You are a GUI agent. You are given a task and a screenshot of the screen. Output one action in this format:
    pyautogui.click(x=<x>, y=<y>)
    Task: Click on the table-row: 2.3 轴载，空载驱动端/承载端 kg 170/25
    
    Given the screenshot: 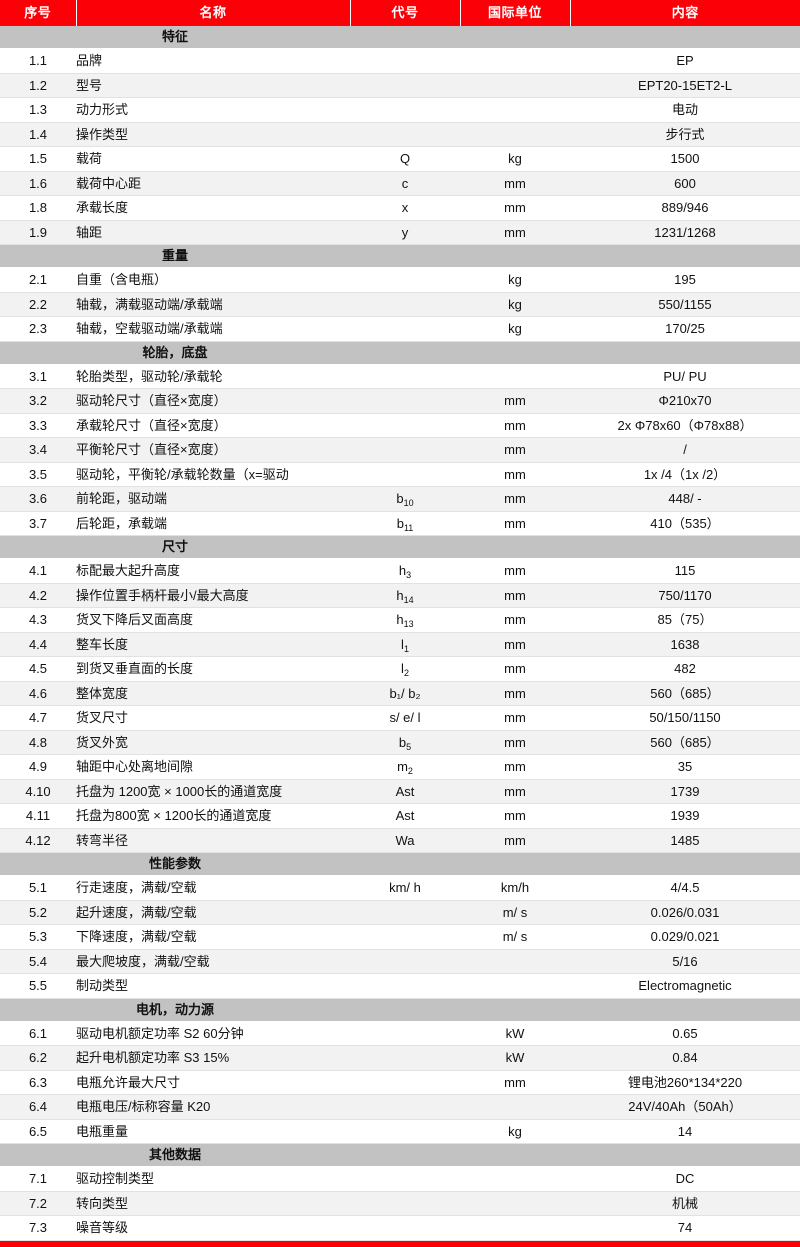 What is the action you would take?
    pyautogui.click(x=400, y=329)
    